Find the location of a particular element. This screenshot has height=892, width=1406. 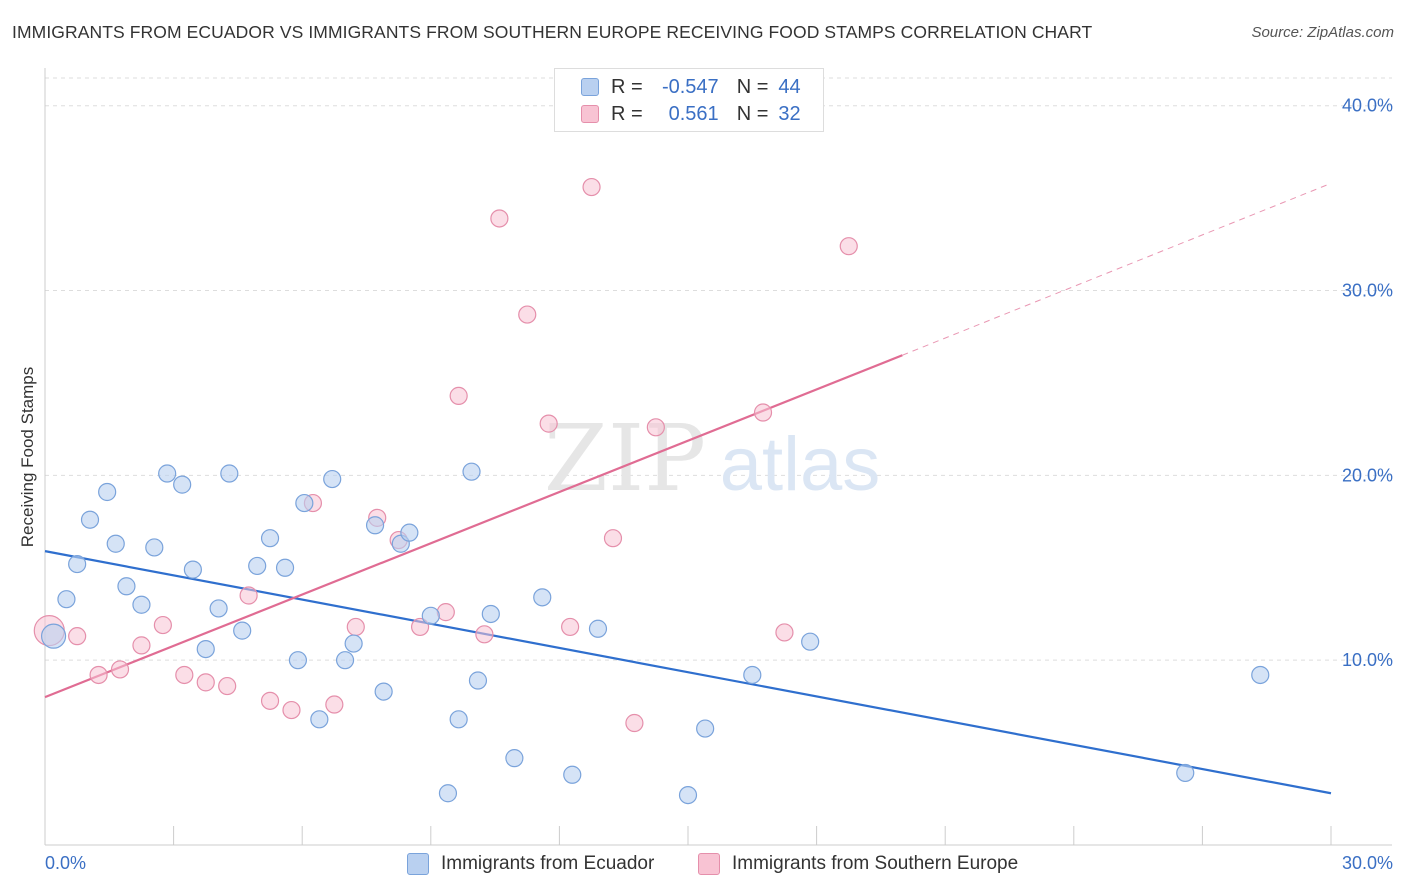

source-note: Source: ZipAtlas.com is located at coordinates (1322, 32).